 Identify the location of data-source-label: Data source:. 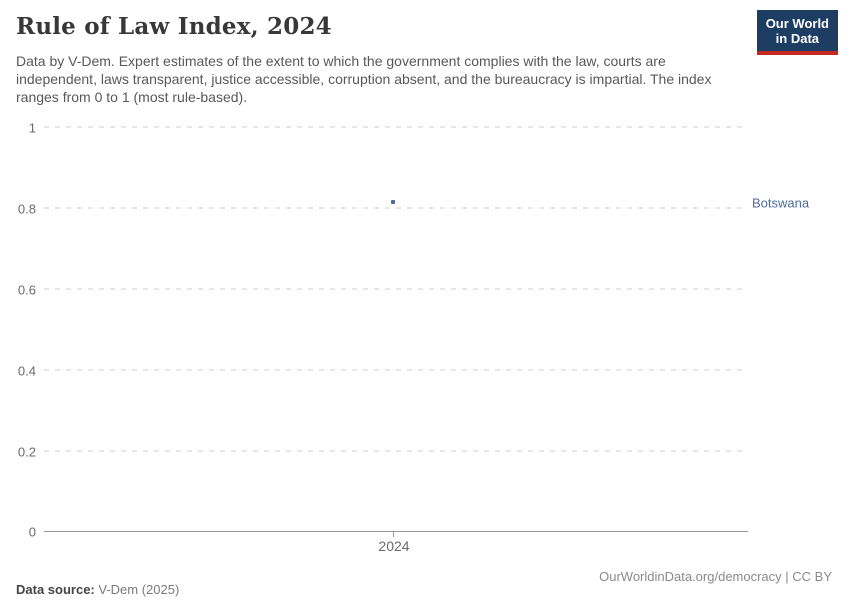
(55, 589).